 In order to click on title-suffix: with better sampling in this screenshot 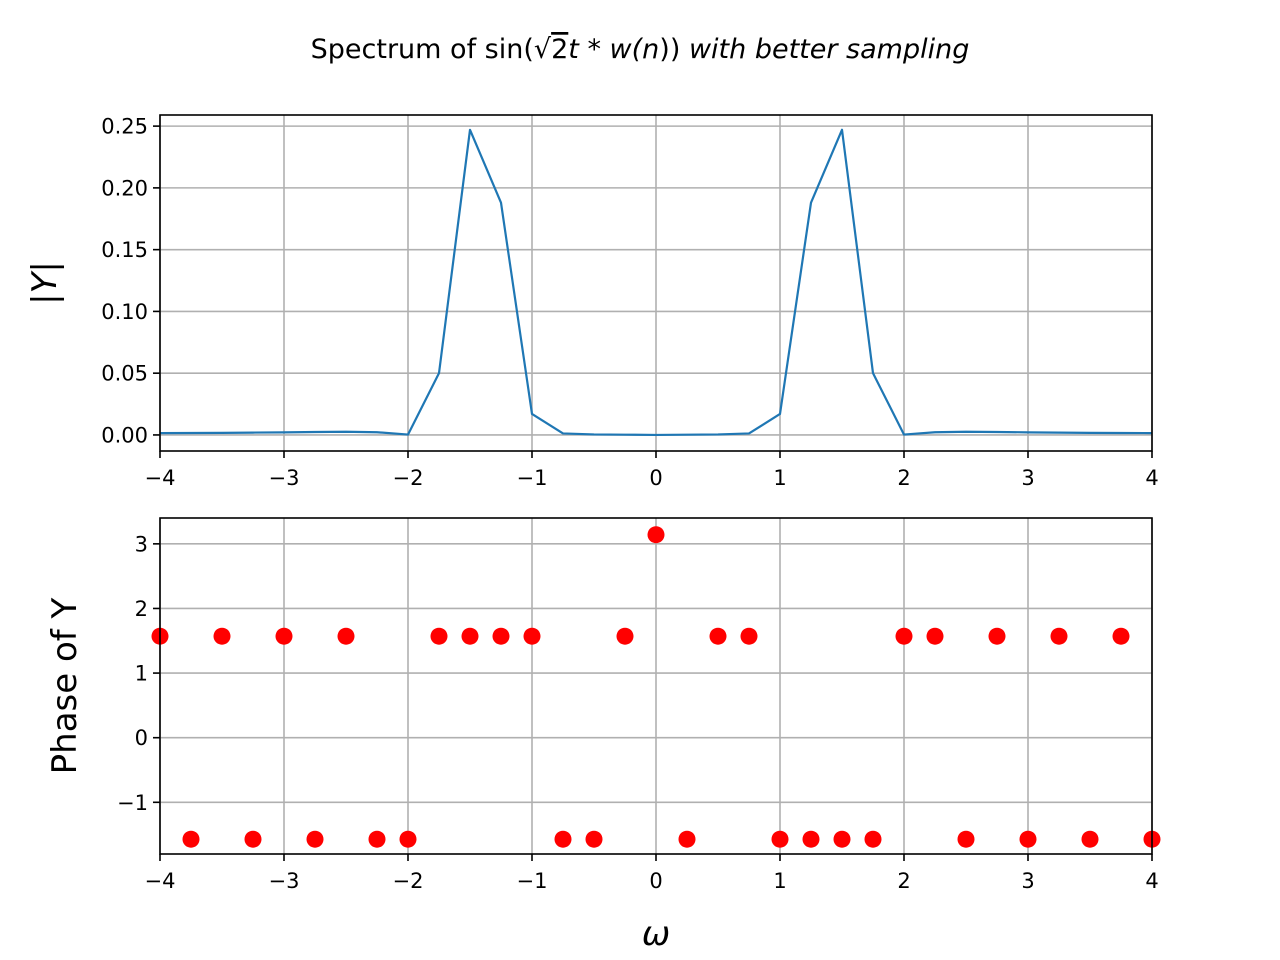, I will do `click(824, 49)`.